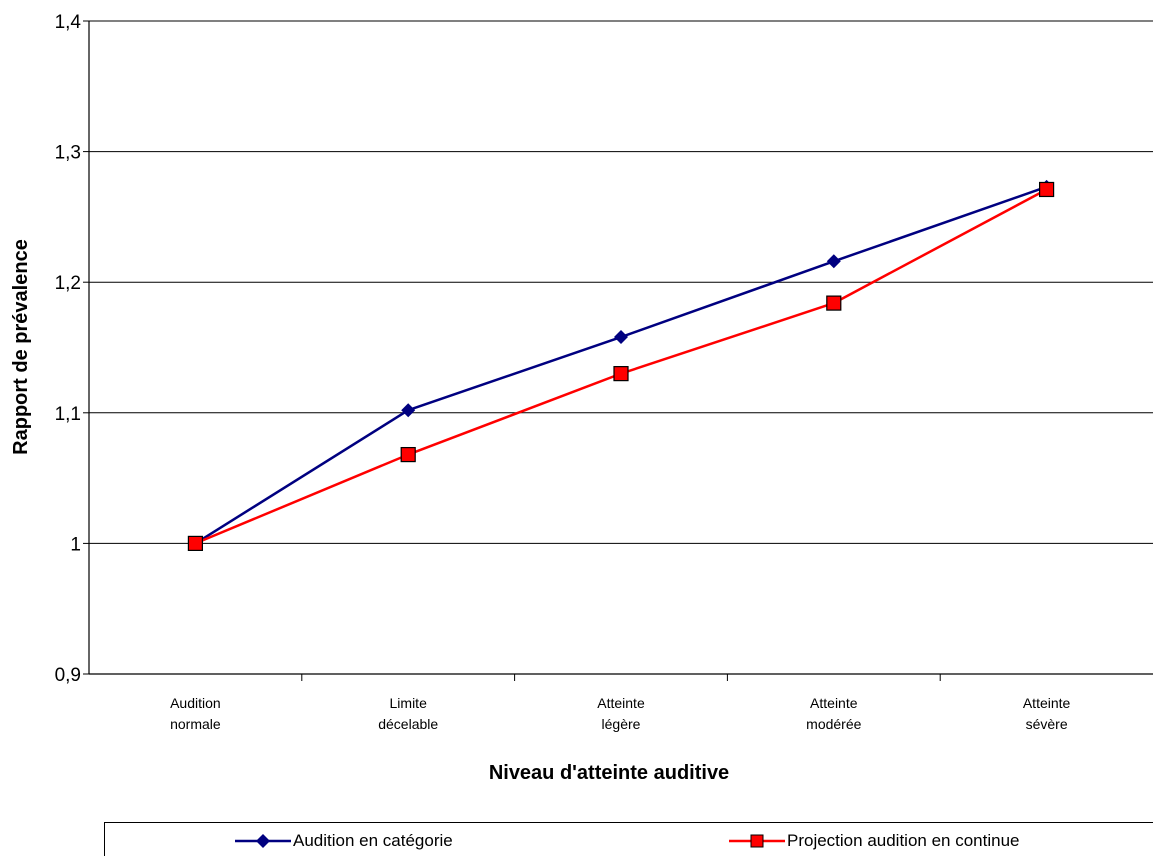 This screenshot has height=856, width=1153. I want to click on y-tick-label: 0,9, so click(68, 675).